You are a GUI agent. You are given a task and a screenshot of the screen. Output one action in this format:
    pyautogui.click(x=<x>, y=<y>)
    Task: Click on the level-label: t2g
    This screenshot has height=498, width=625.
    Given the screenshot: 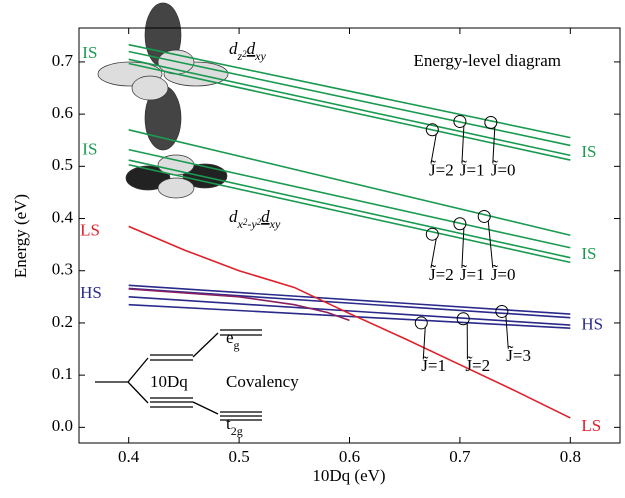 What is the action you would take?
    pyautogui.click(x=234, y=426)
    